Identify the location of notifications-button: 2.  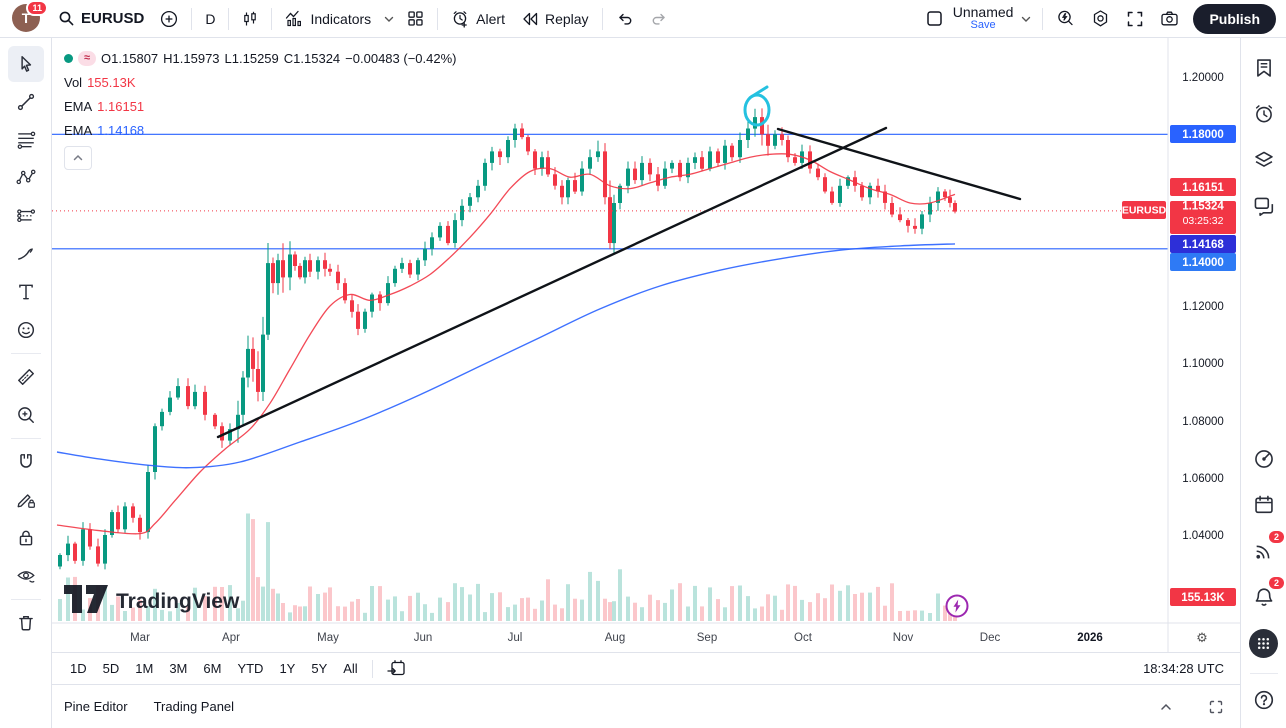
(1265, 596).